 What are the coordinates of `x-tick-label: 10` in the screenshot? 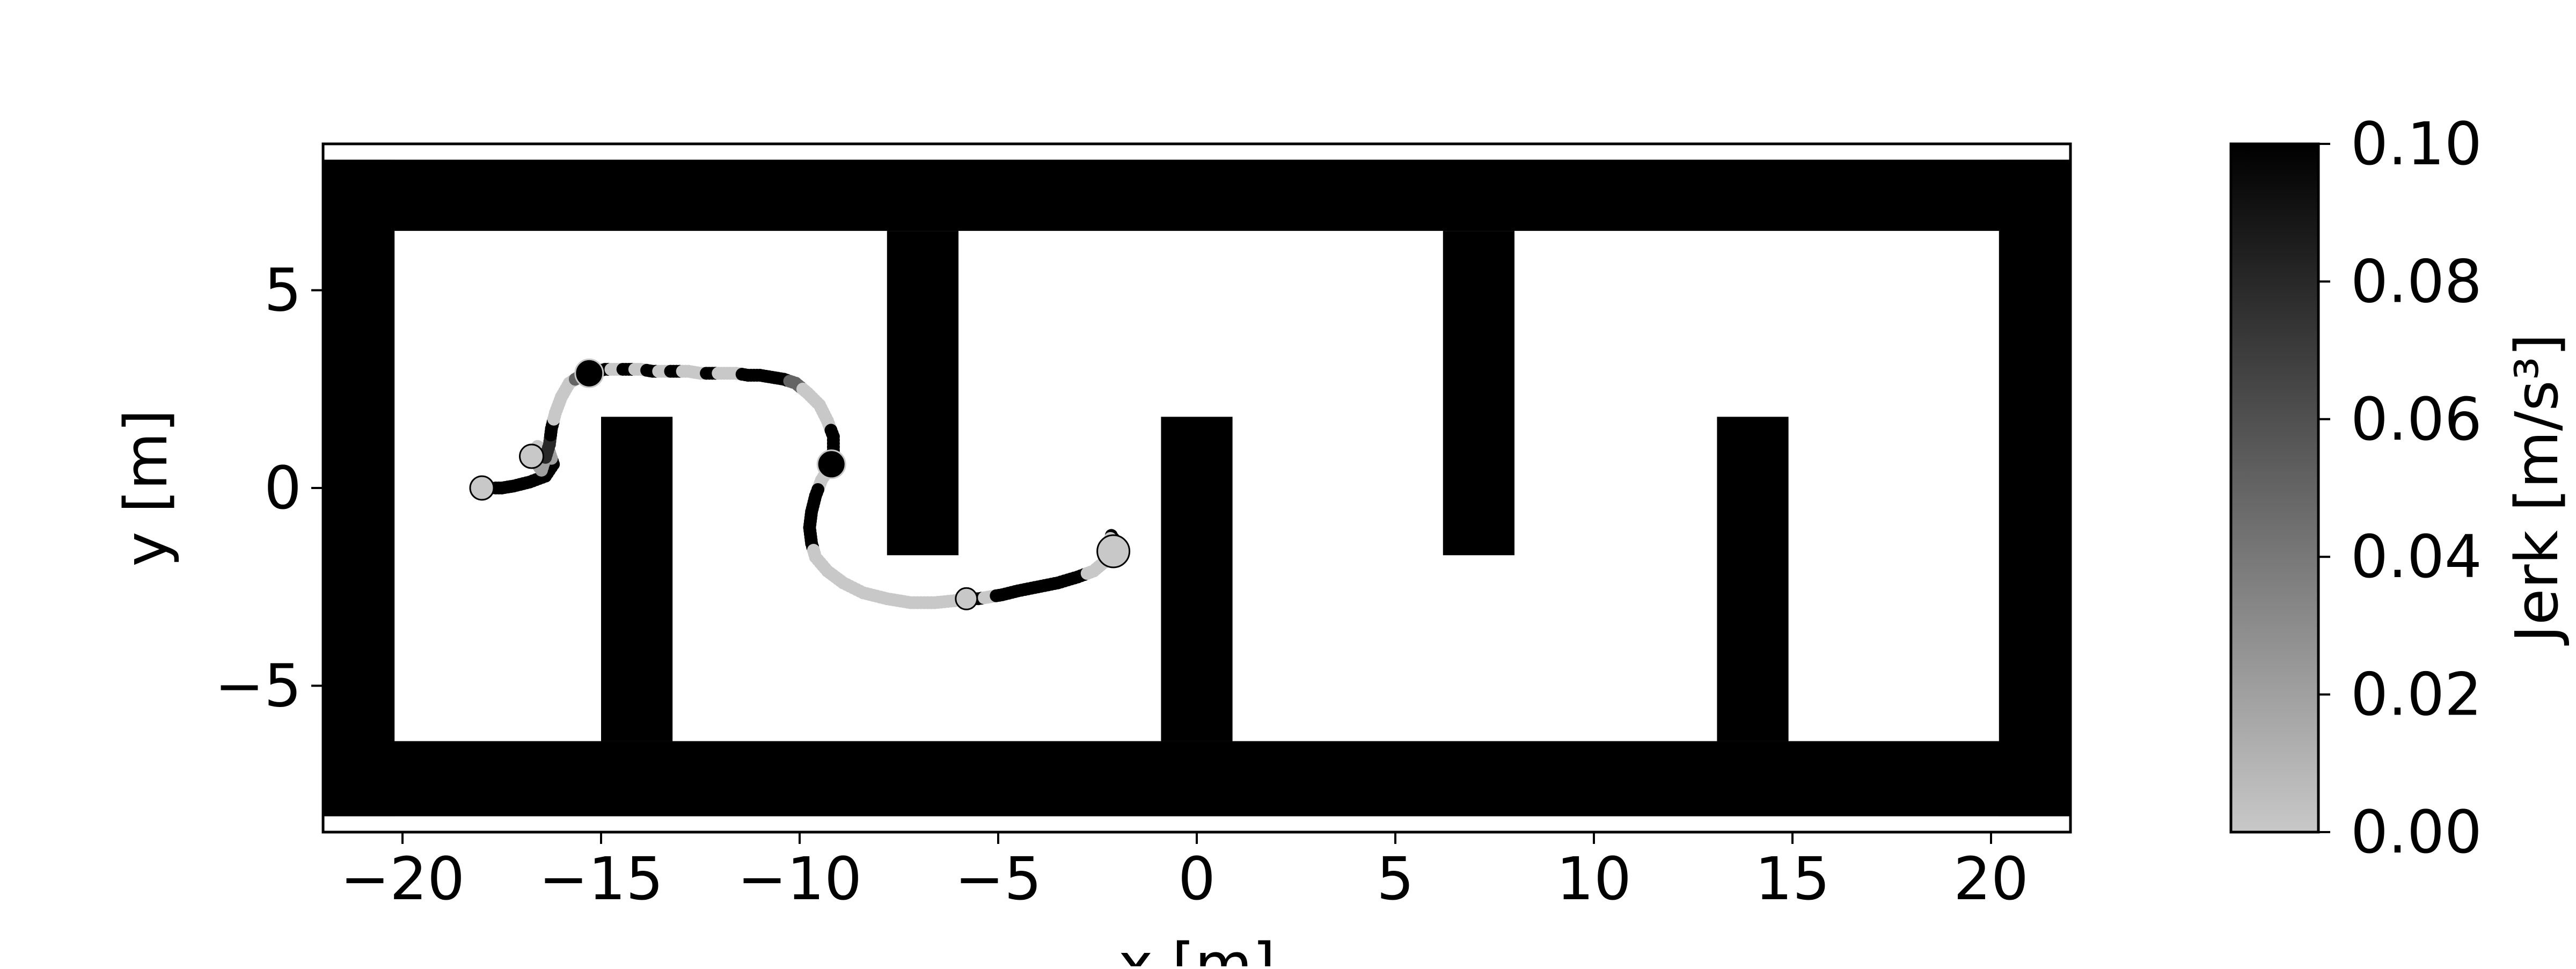 It's located at (1593, 878).